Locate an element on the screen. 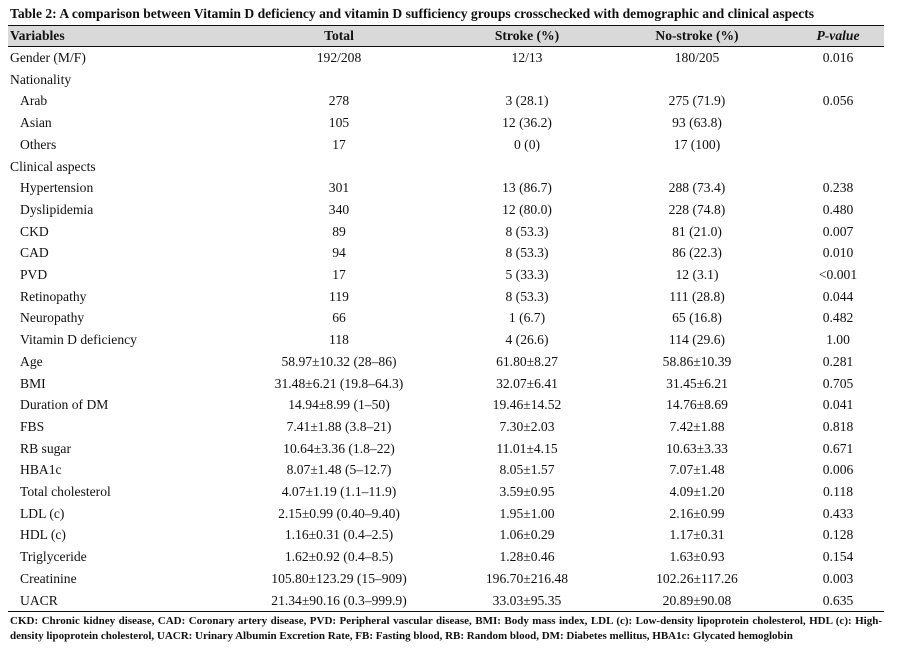 This screenshot has width=910, height=671. cell-p-value: 0.480 is located at coordinates (838, 209).